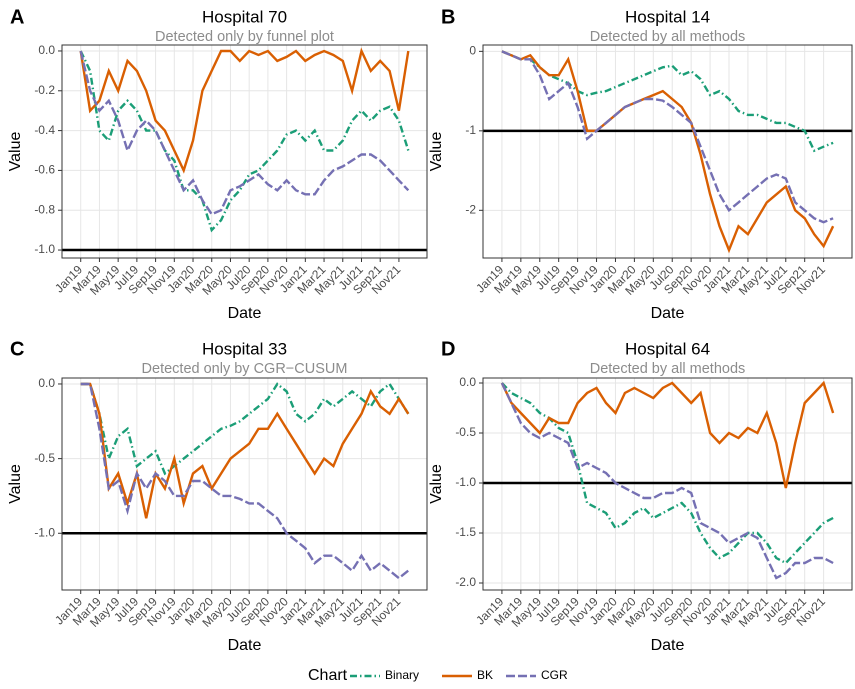  I want to click on panel-label: A, so click(17, 17).